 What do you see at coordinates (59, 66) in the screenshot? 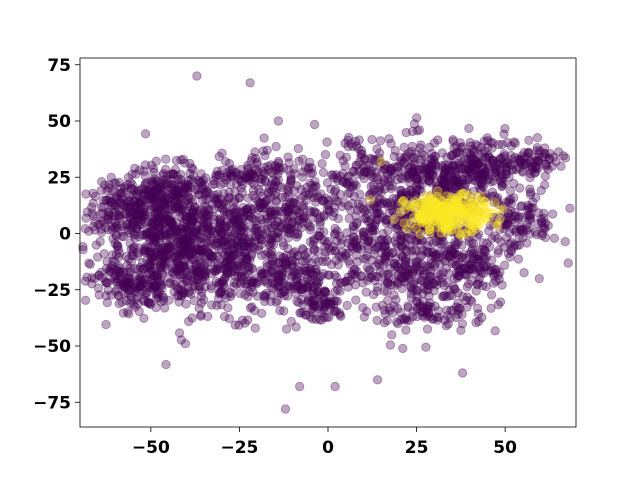
I see `y-tick-label: 75` at bounding box center [59, 66].